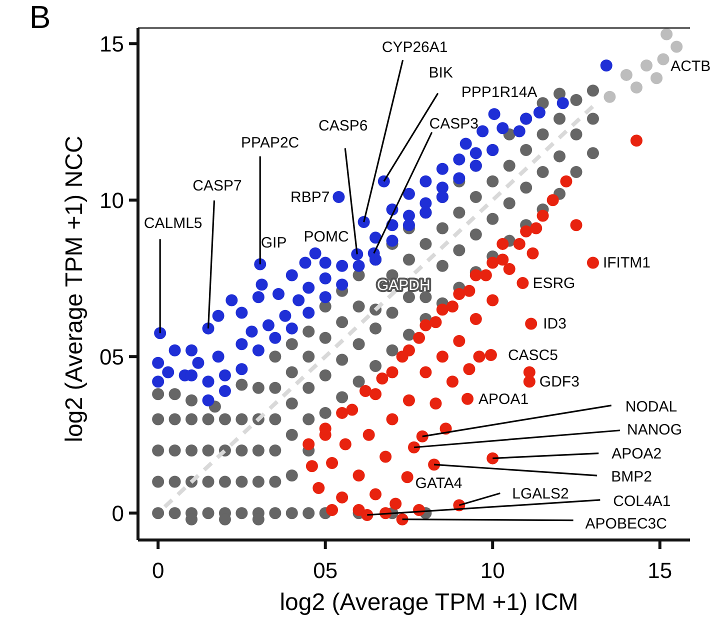 This screenshot has height=634, width=718. I want to click on y-tick-label: 0, so click(118, 513).